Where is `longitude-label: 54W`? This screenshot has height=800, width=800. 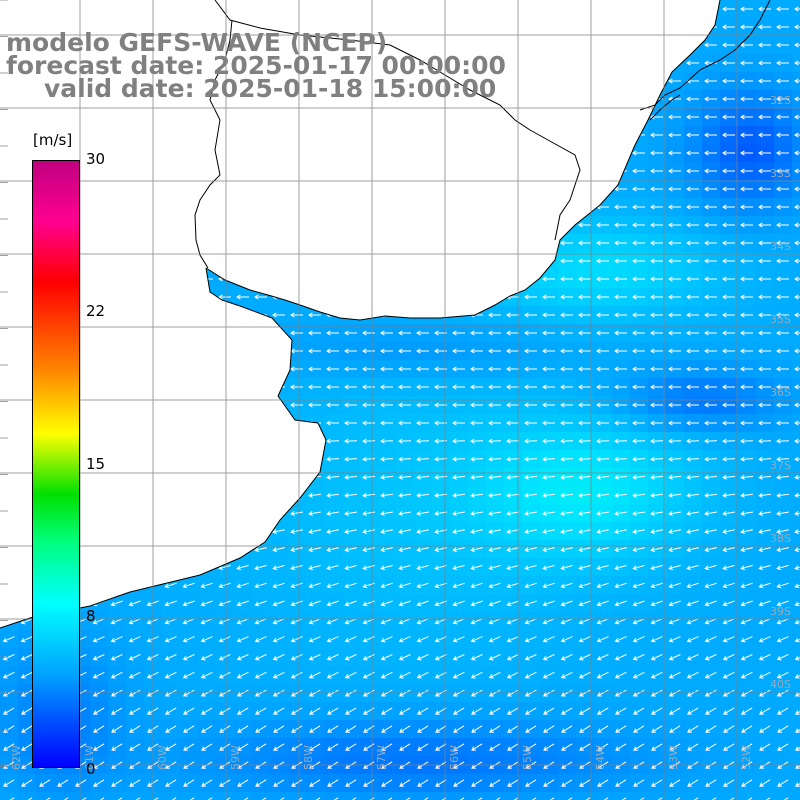 longitude-label: 54W is located at coordinates (600, 757).